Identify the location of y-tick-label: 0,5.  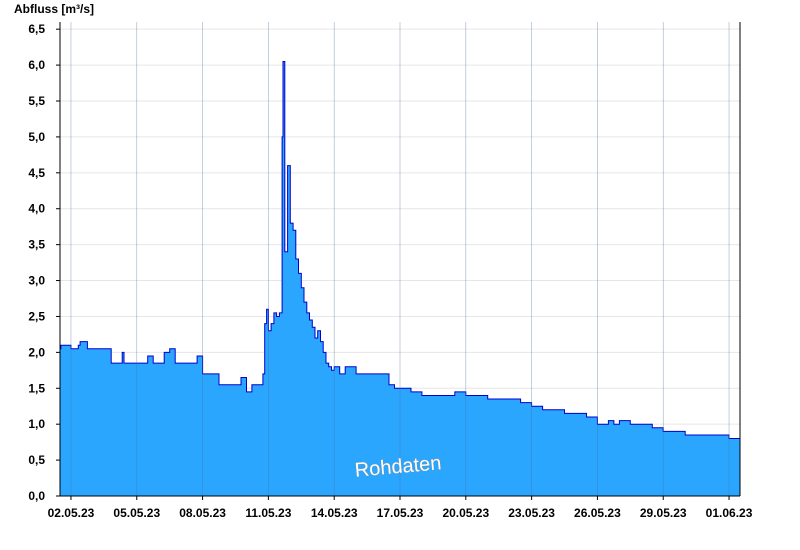
(36, 460).